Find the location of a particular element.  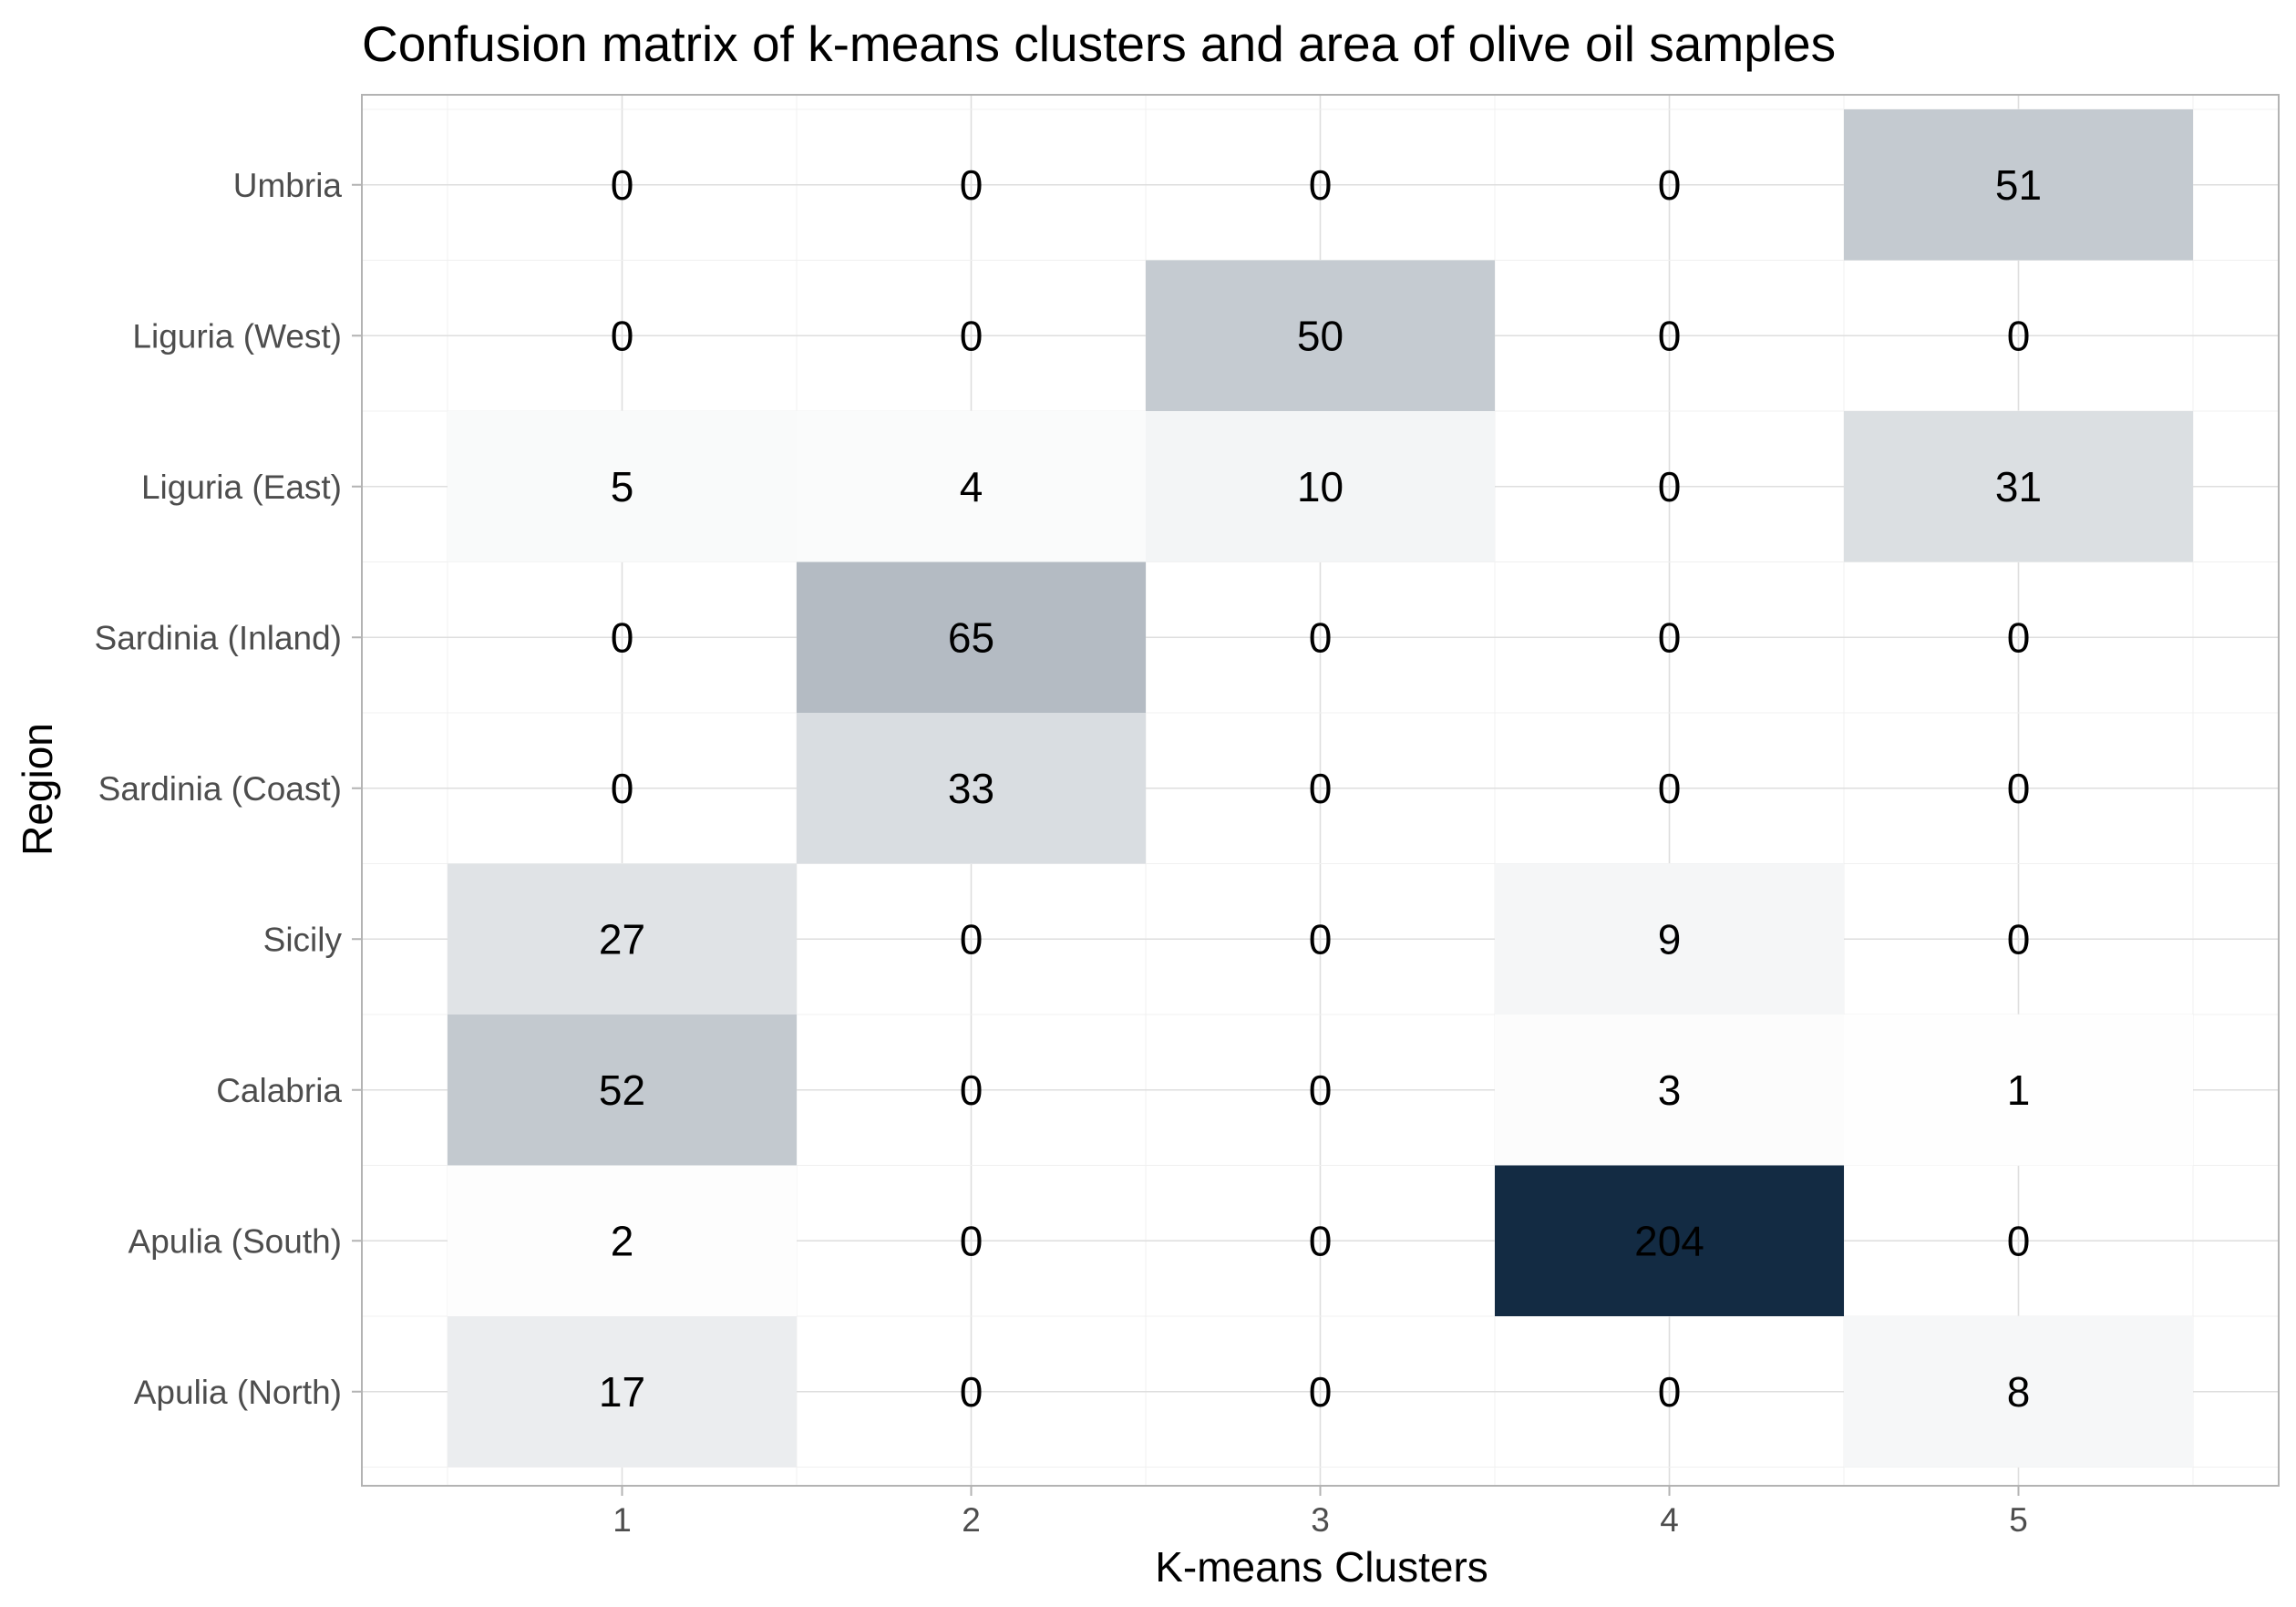

y-tick-label: Apulia (South) is located at coordinates (235, 1241).